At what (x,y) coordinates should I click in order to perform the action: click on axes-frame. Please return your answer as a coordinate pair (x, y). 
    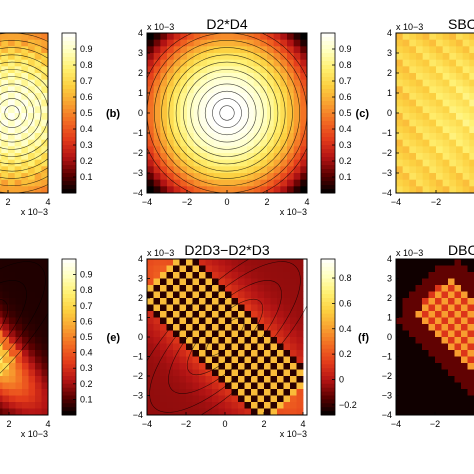
    Looking at the image, I should click on (24, 337).